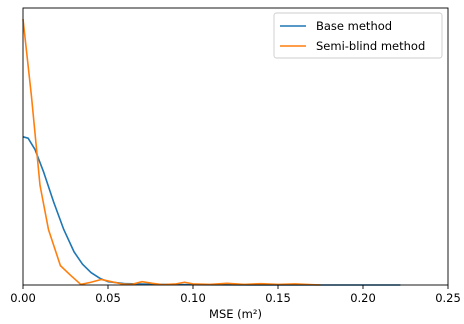 This screenshot has height=324, width=464. I want to click on legend: Base method Semi-blind method, so click(358, 35).